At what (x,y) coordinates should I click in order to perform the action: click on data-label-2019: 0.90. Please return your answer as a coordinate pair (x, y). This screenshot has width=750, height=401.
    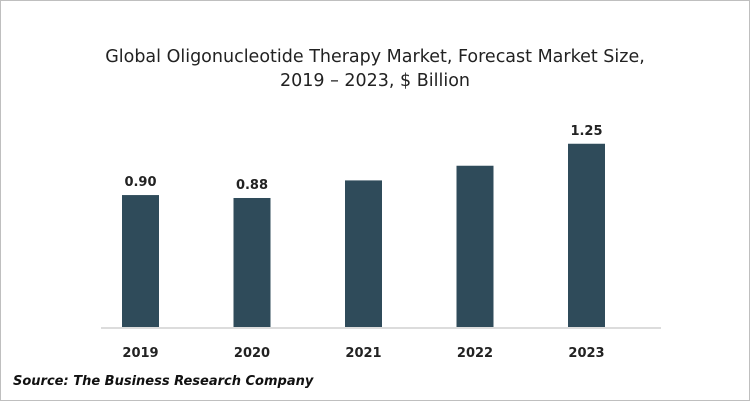
    Looking at the image, I should click on (140, 182).